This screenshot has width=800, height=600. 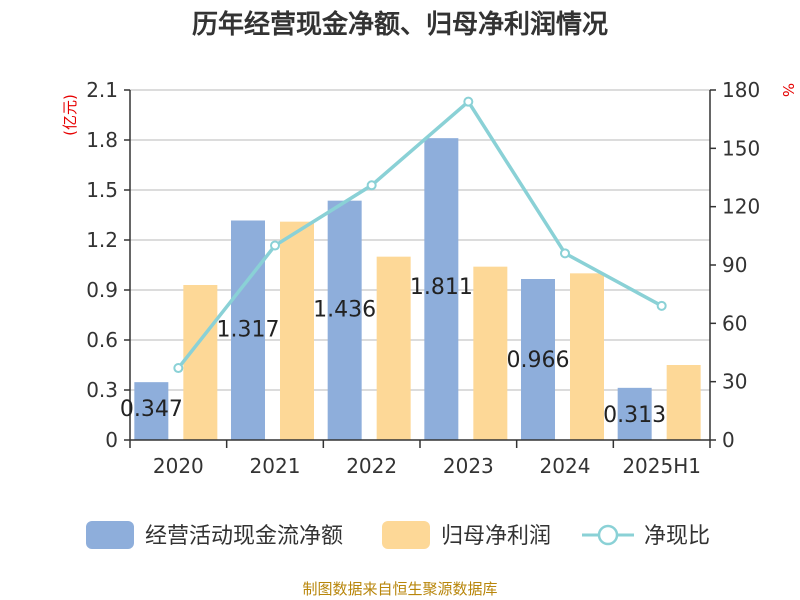 I want to click on y-left-tick-label: 0.6, so click(x=102, y=340).